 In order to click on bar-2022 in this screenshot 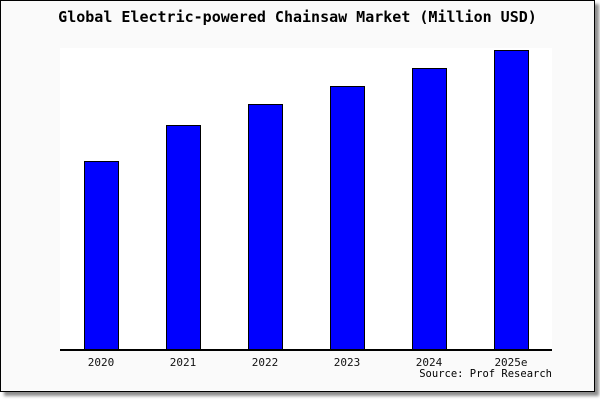, I will do `click(265, 226)`.